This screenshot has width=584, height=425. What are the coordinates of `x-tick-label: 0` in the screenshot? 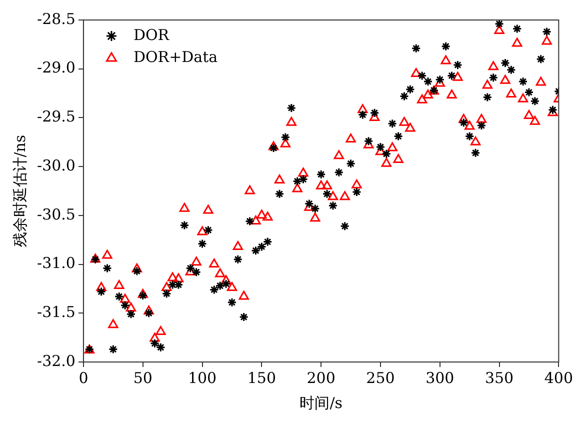 It's located at (83, 377).